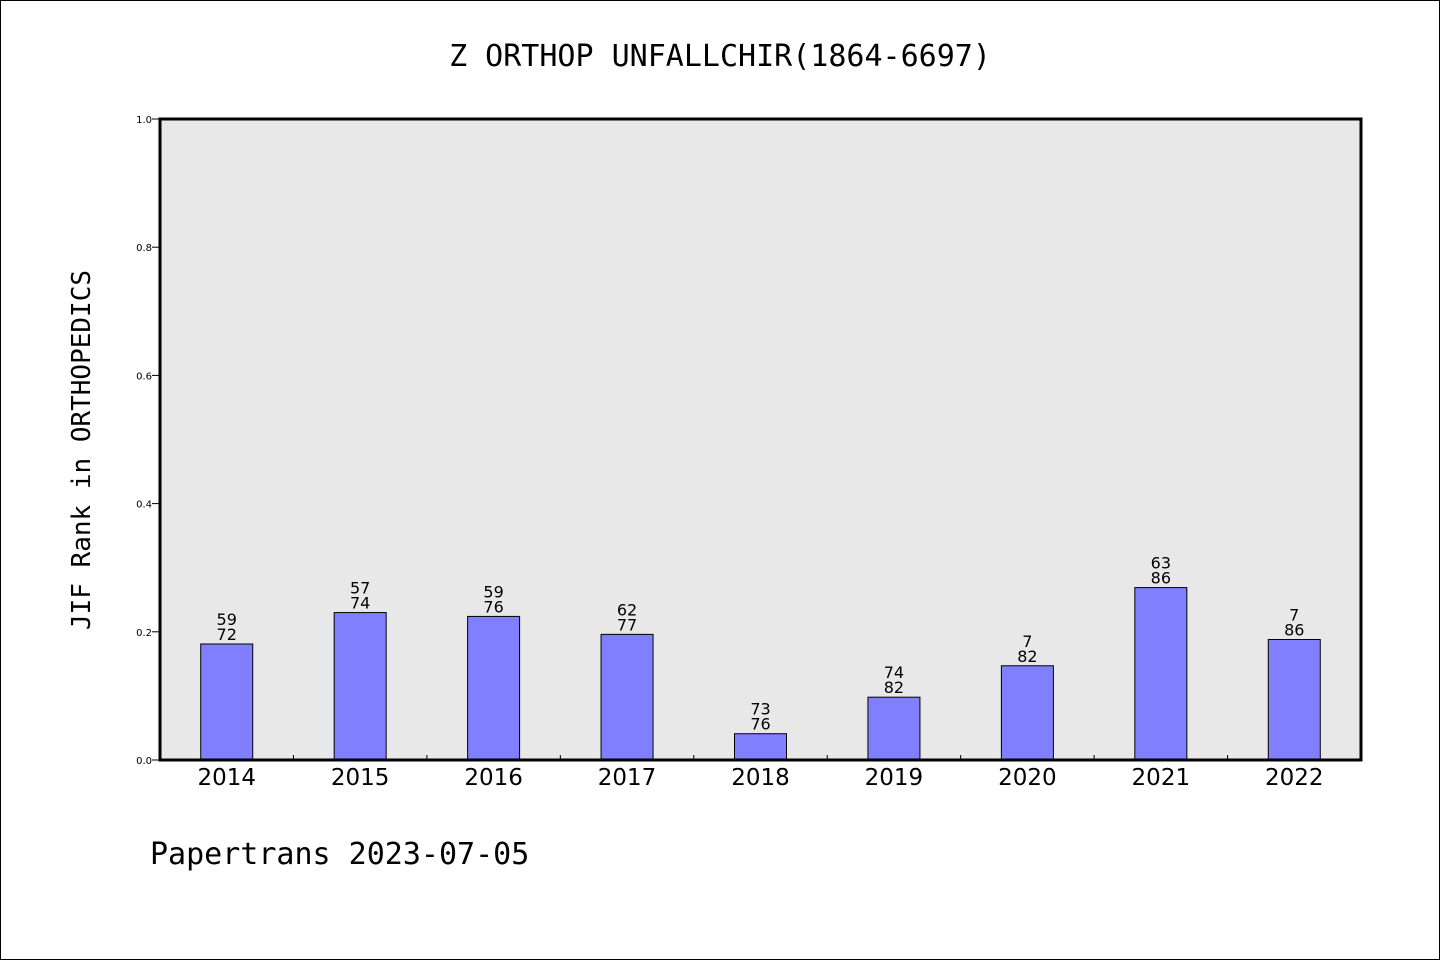  I want to click on data-label-rank: 57, so click(360, 588).